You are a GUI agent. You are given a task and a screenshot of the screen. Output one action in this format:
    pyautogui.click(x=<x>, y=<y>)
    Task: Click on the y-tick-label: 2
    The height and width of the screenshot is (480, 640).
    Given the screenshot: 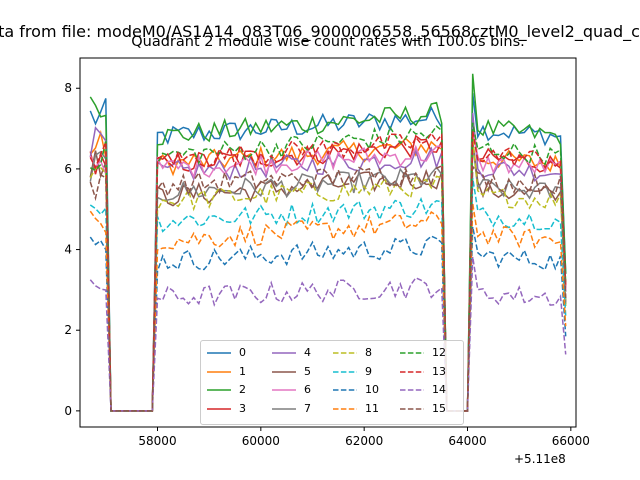 What is the action you would take?
    pyautogui.click(x=68, y=330)
    